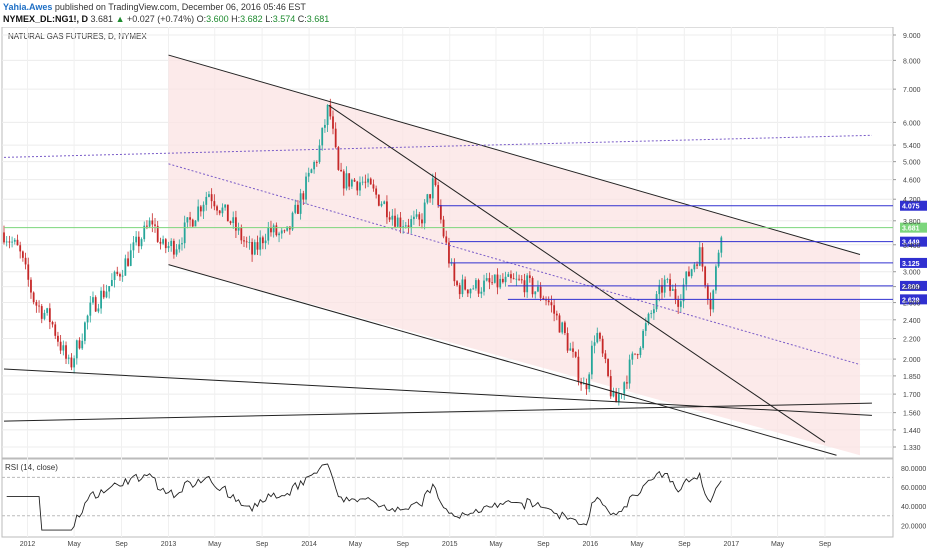  What do you see at coordinates (913, 205) in the screenshot?
I see `price-level-badge` at bounding box center [913, 205].